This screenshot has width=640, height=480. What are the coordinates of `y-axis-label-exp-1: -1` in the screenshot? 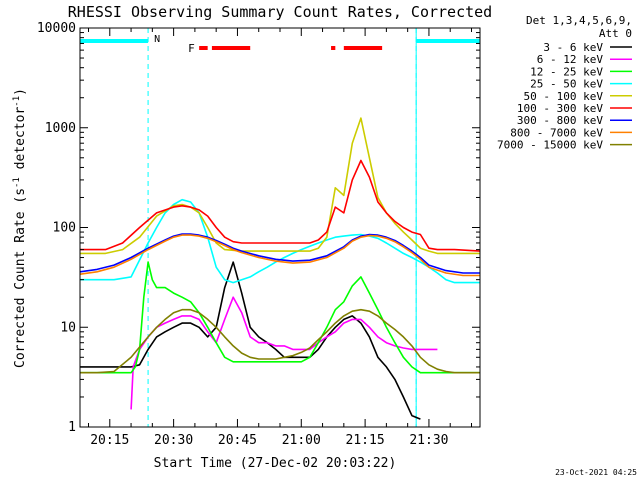 It's located at (17, 182).